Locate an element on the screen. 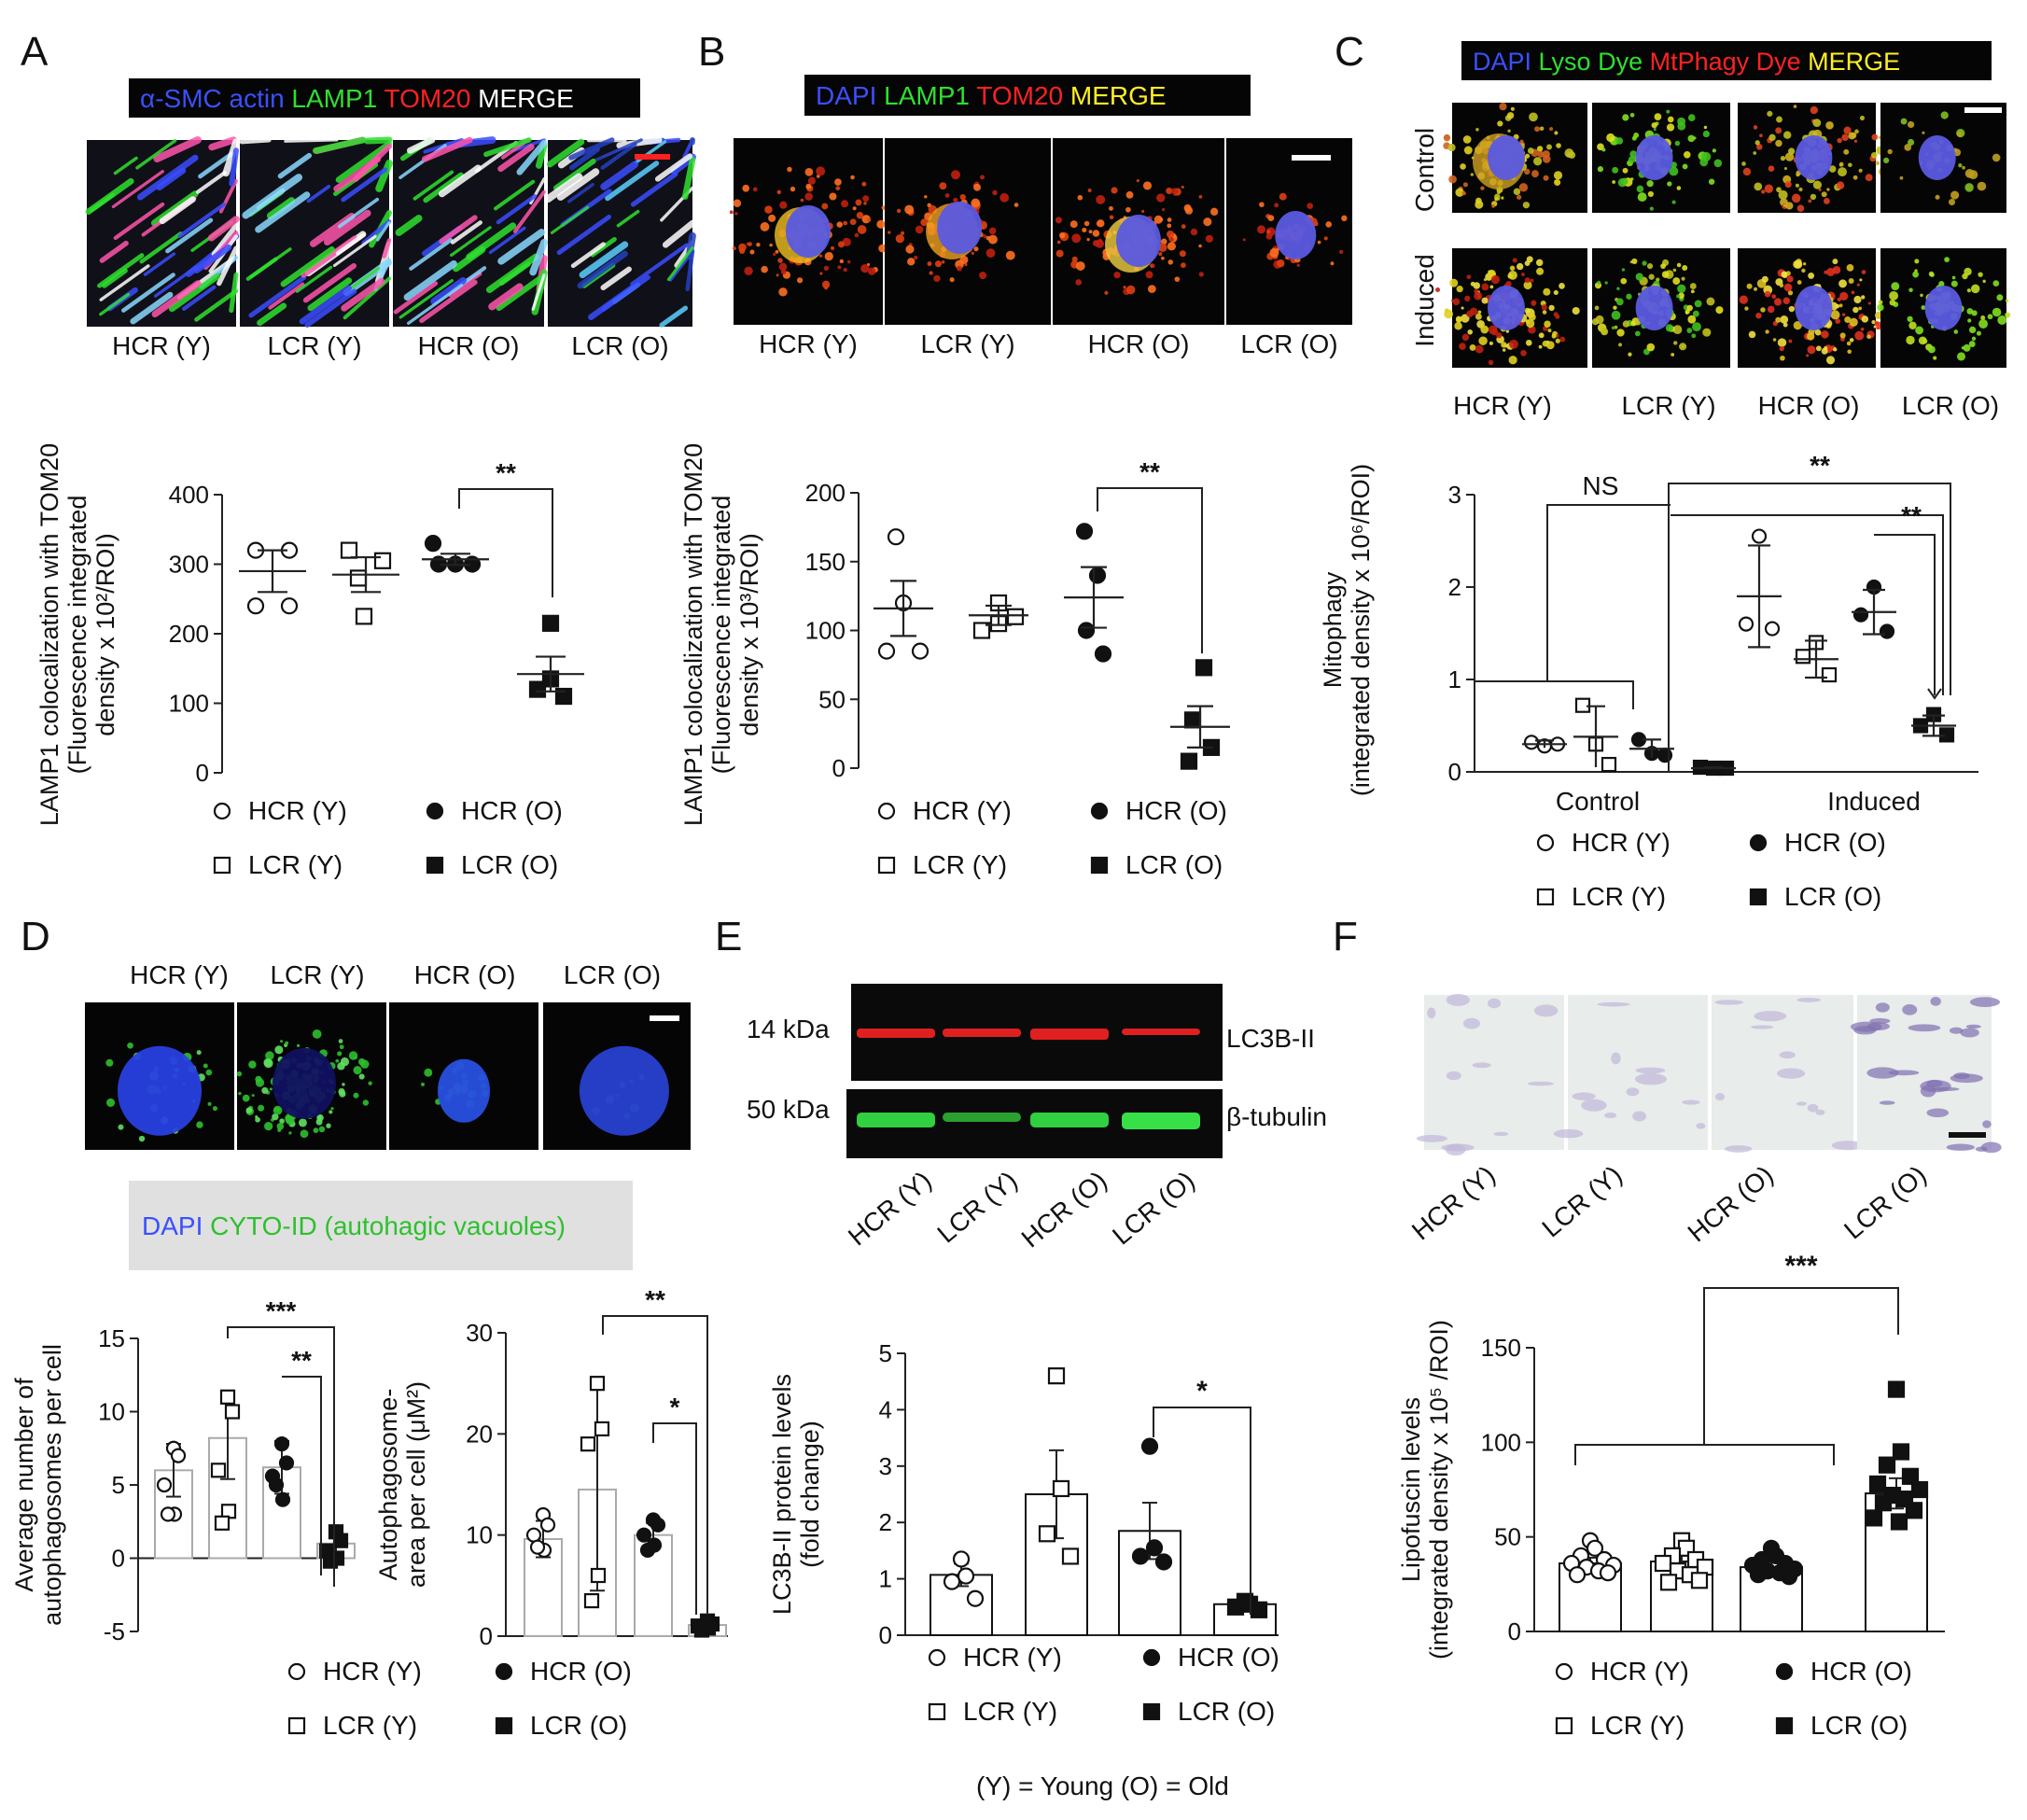 This screenshot has width=2027, height=1820. panel-f-image-label: HCR (Y) is located at coordinates (1453, 1203).